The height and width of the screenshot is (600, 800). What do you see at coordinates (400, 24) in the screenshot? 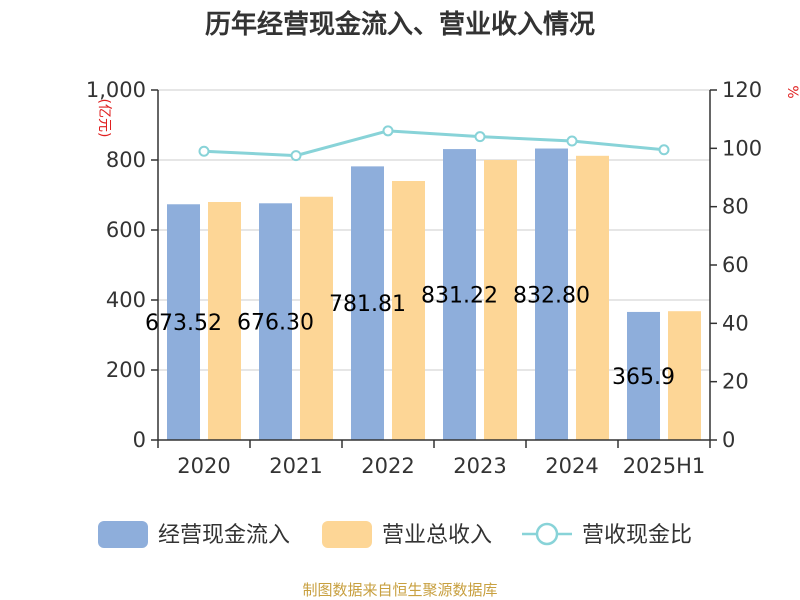
I see `chart-title: 历年经营现金流入、营业收入情况` at bounding box center [400, 24].